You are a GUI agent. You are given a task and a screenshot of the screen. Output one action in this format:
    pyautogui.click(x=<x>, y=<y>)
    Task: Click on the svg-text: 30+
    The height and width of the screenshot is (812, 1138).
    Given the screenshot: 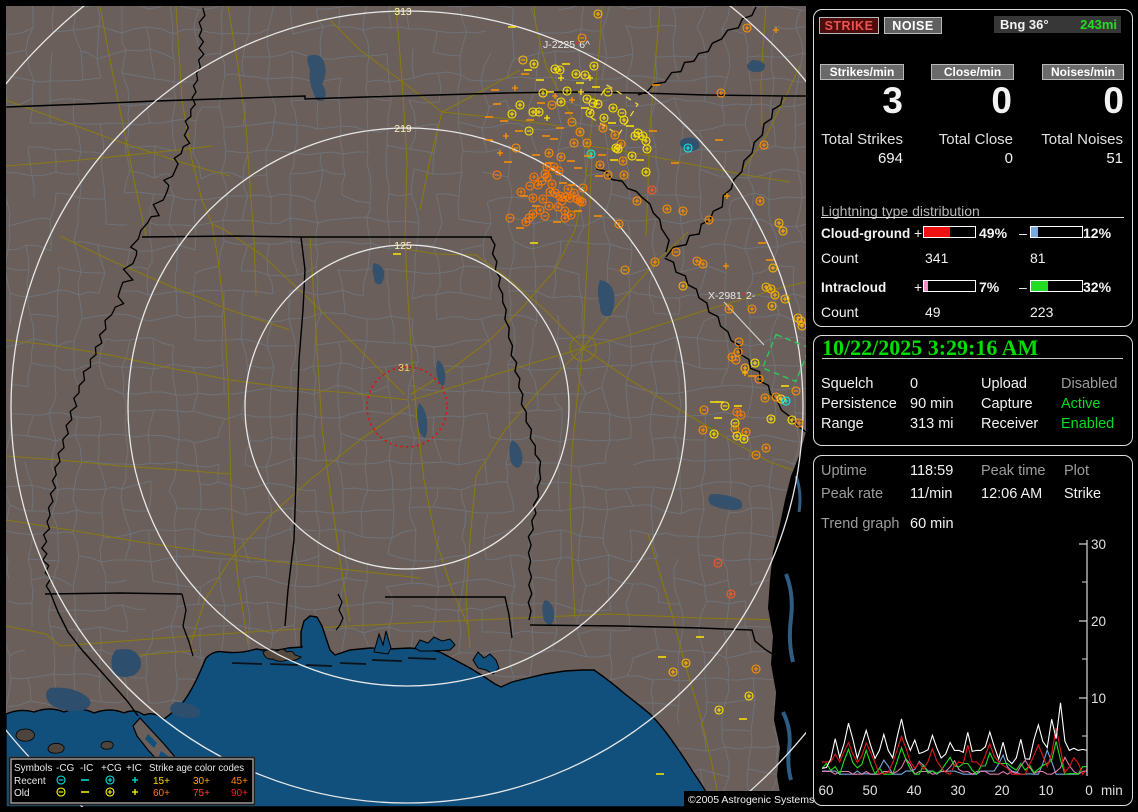 What is the action you would take?
    pyautogui.click(x=201, y=781)
    